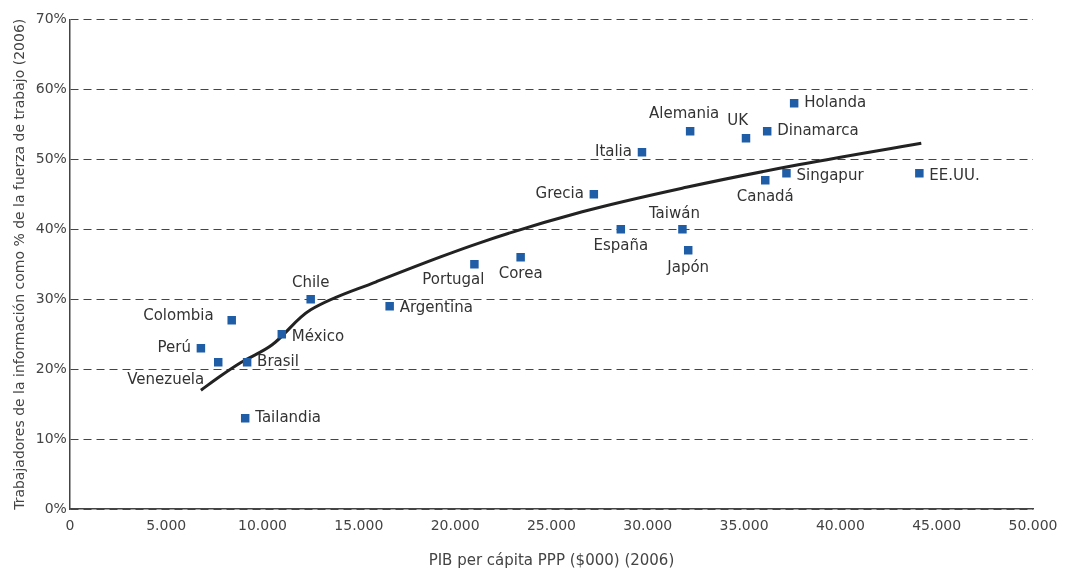 The image size is (1071, 582). Describe the element at coordinates (51, 297) in the screenshot. I see `y-tick-label: 30%` at that location.